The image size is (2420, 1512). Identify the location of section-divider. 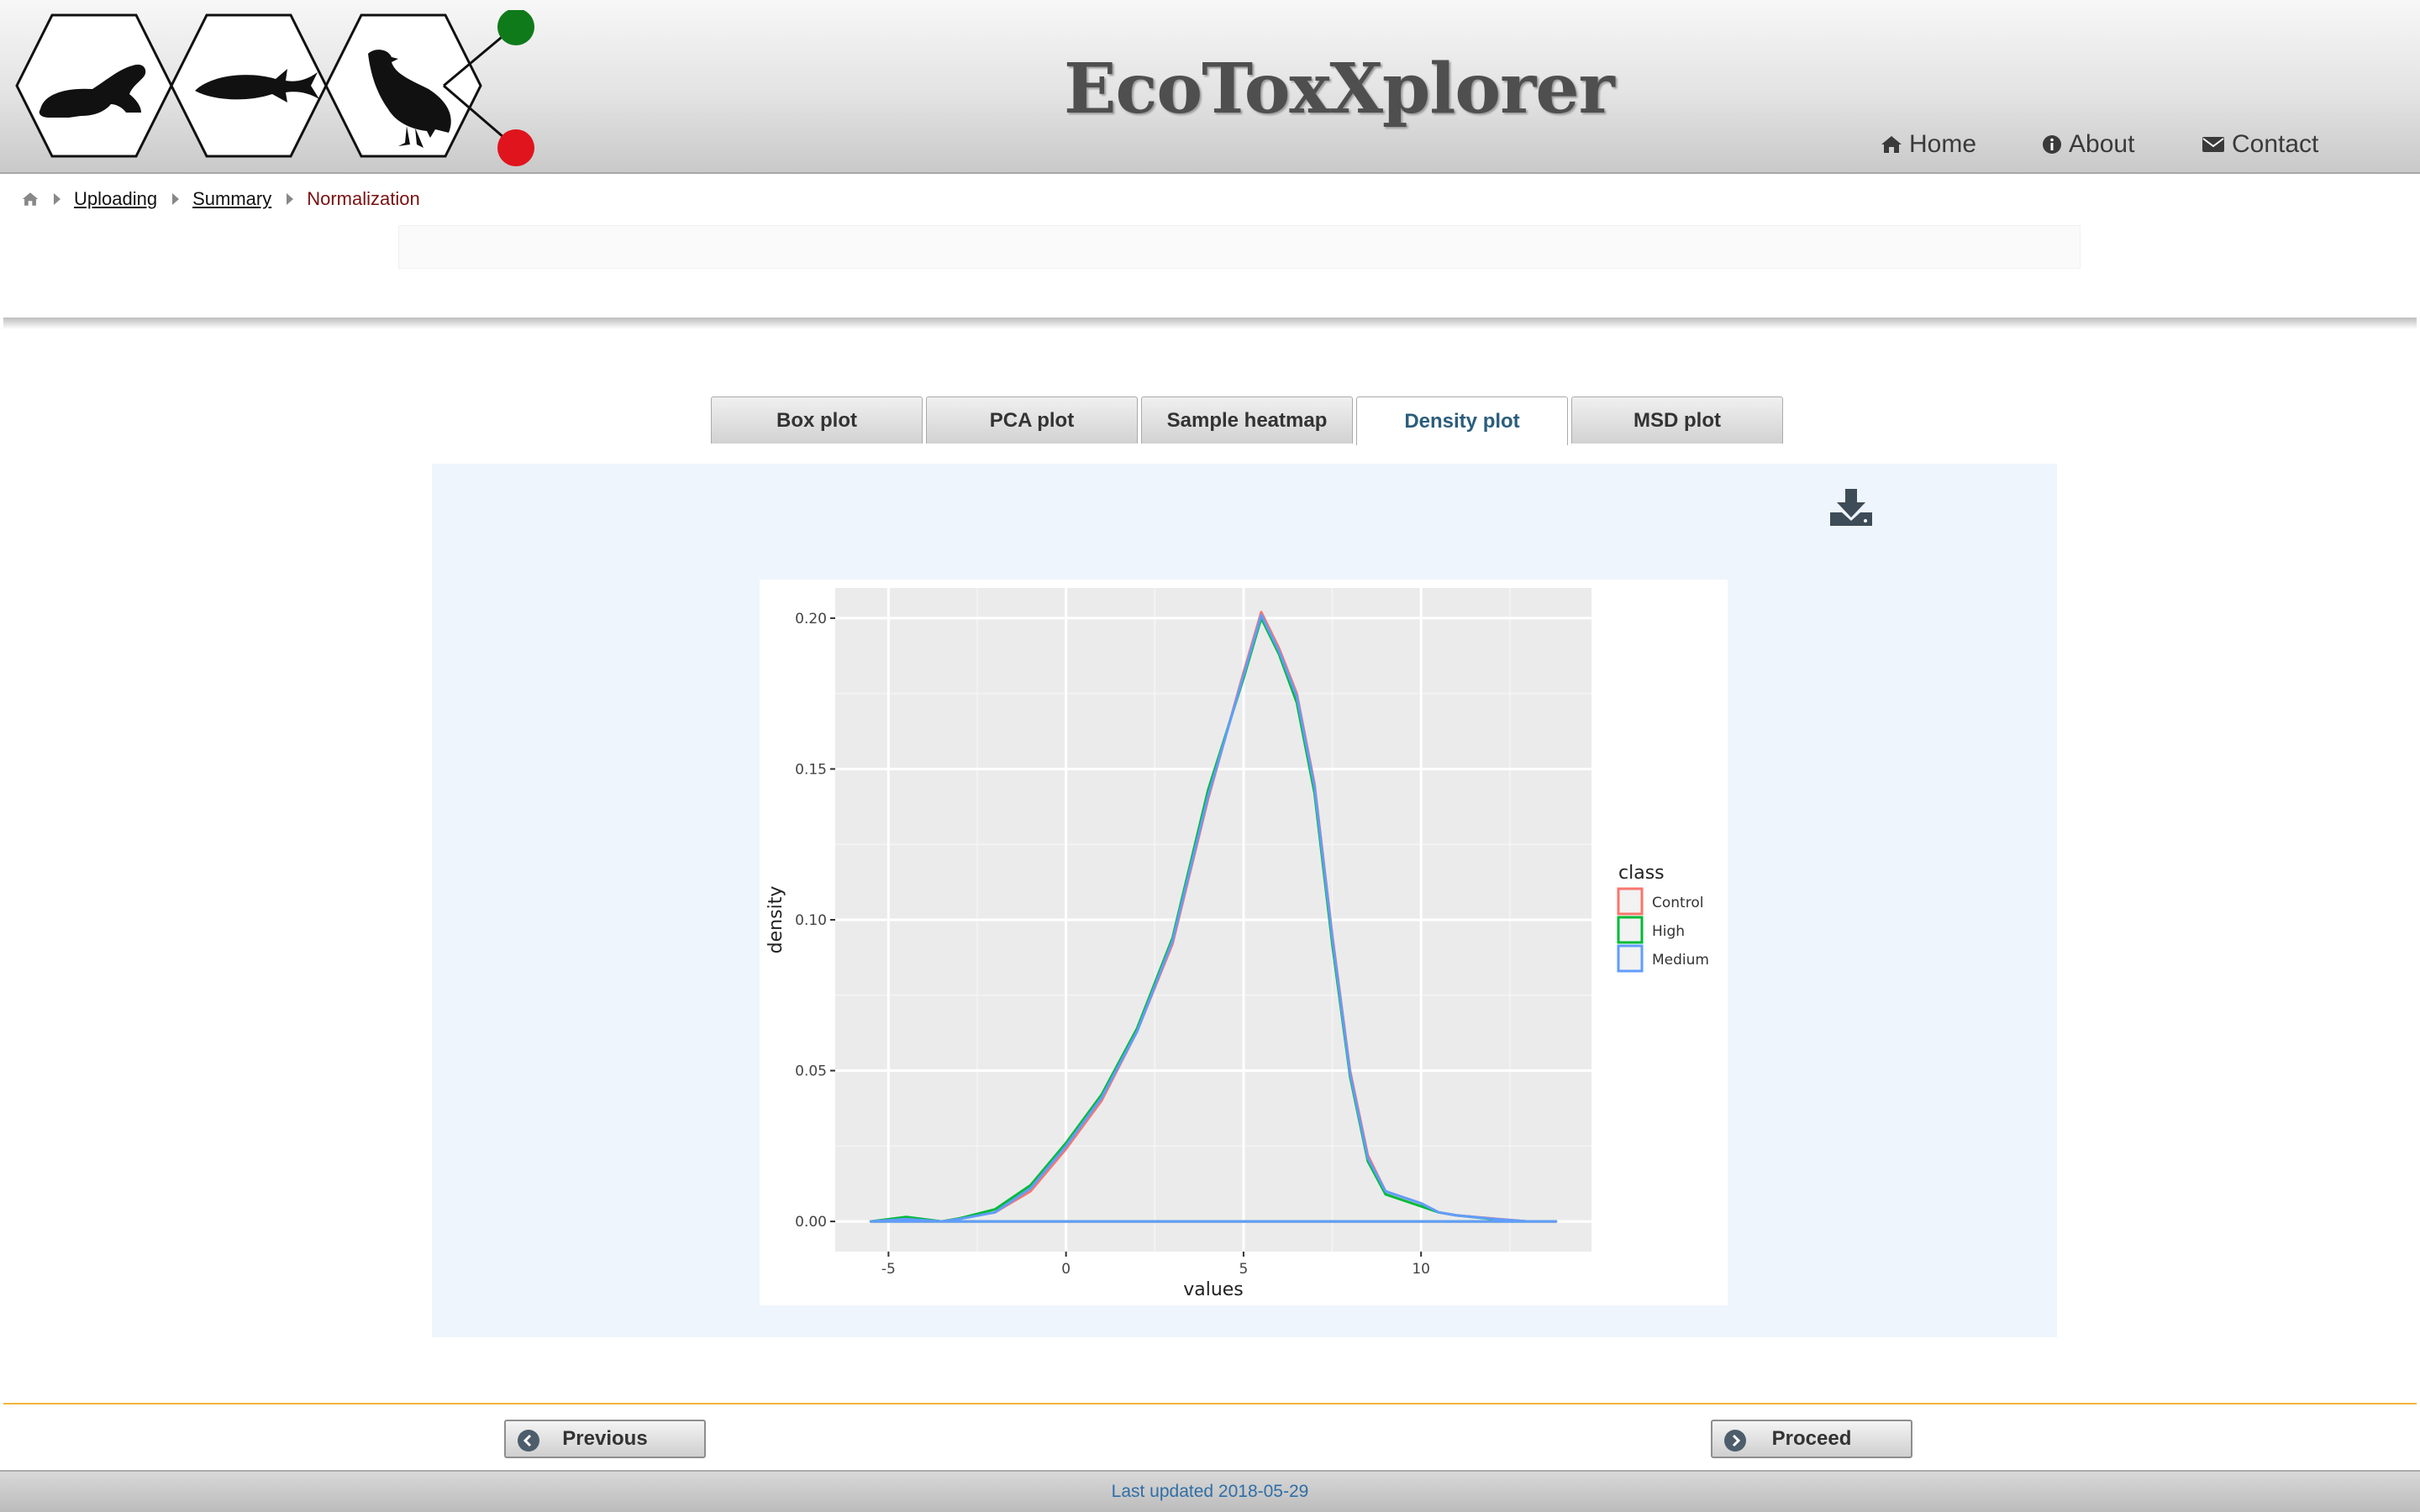
(1210, 323).